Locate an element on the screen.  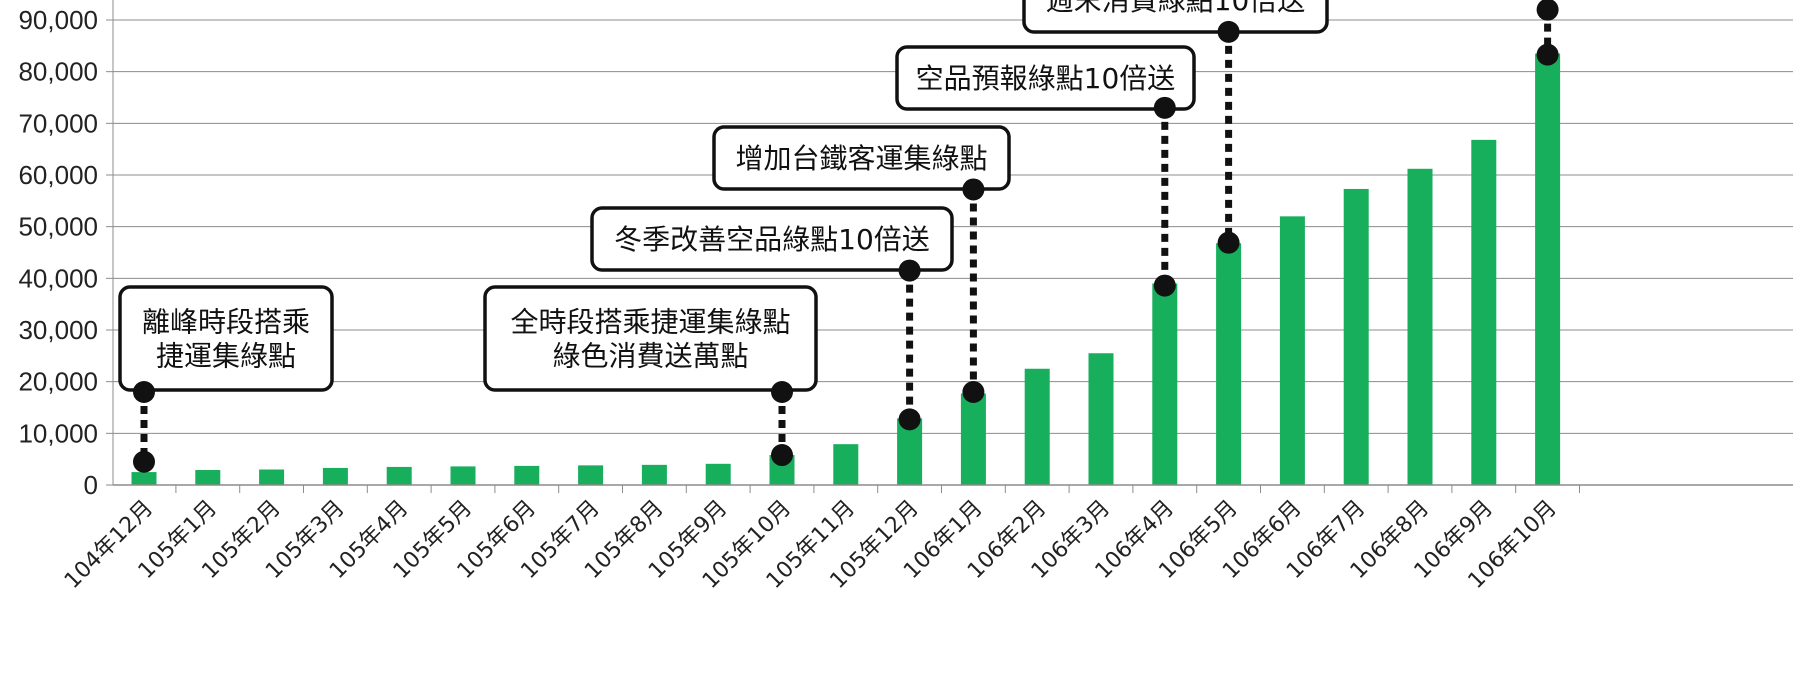
y-tick-label: 50,000 is located at coordinates (58, 227).